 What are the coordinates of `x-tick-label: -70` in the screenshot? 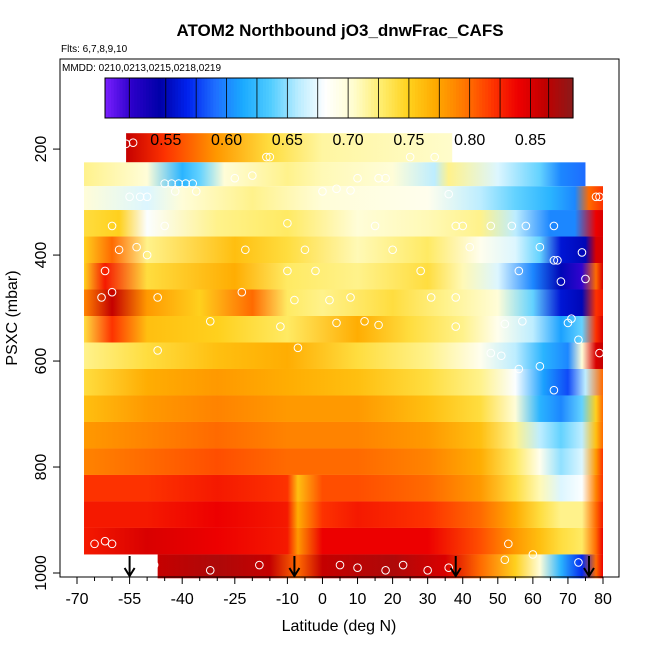 It's located at (76, 599).